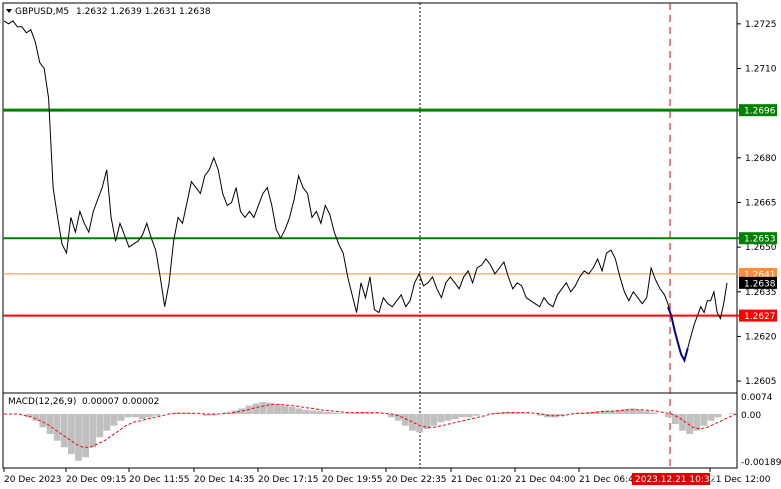  Describe the element at coordinates (96, 480) in the screenshot. I see `time-tick-label: 20 Dec 09:15` at that location.